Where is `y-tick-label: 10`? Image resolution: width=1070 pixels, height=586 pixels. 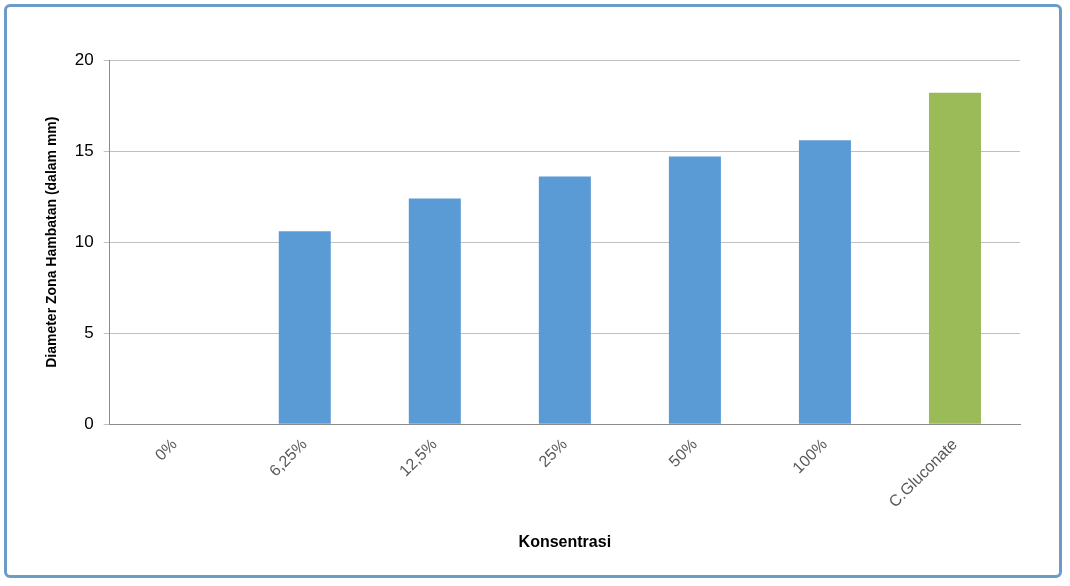
y-tick-label: 10 is located at coordinates (84, 241).